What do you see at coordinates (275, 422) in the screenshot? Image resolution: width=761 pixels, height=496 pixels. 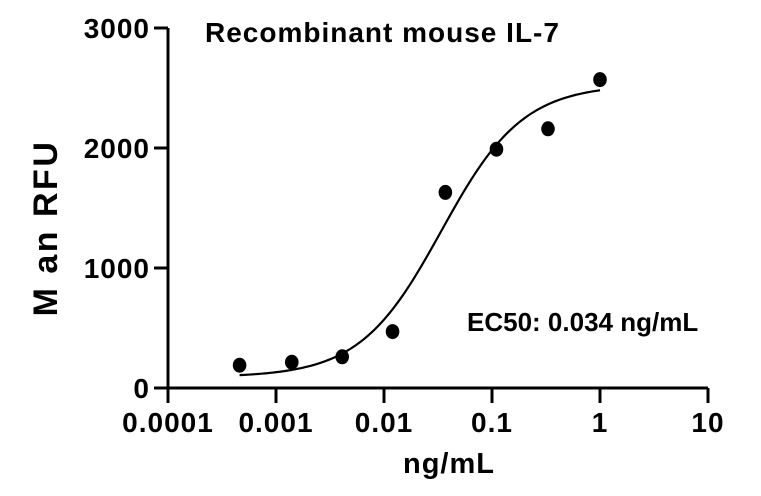 I see `x-tick-label: 0.001` at bounding box center [275, 422].